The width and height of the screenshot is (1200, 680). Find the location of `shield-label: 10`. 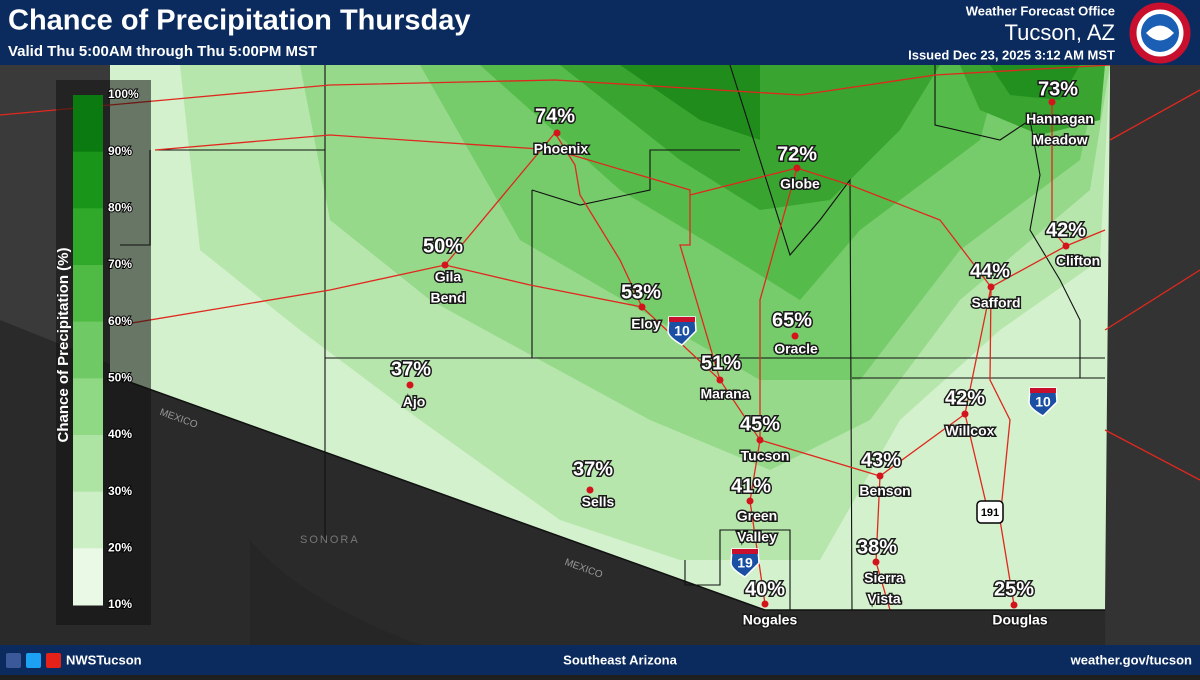

shield-label: 10 is located at coordinates (682, 331).